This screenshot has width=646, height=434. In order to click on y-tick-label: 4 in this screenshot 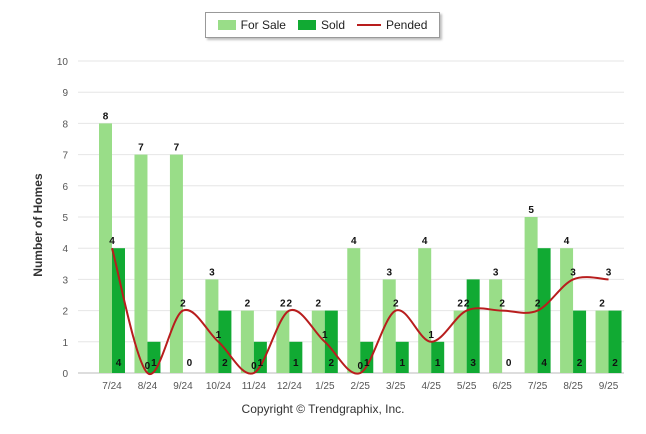, I will do `click(65, 249)`.